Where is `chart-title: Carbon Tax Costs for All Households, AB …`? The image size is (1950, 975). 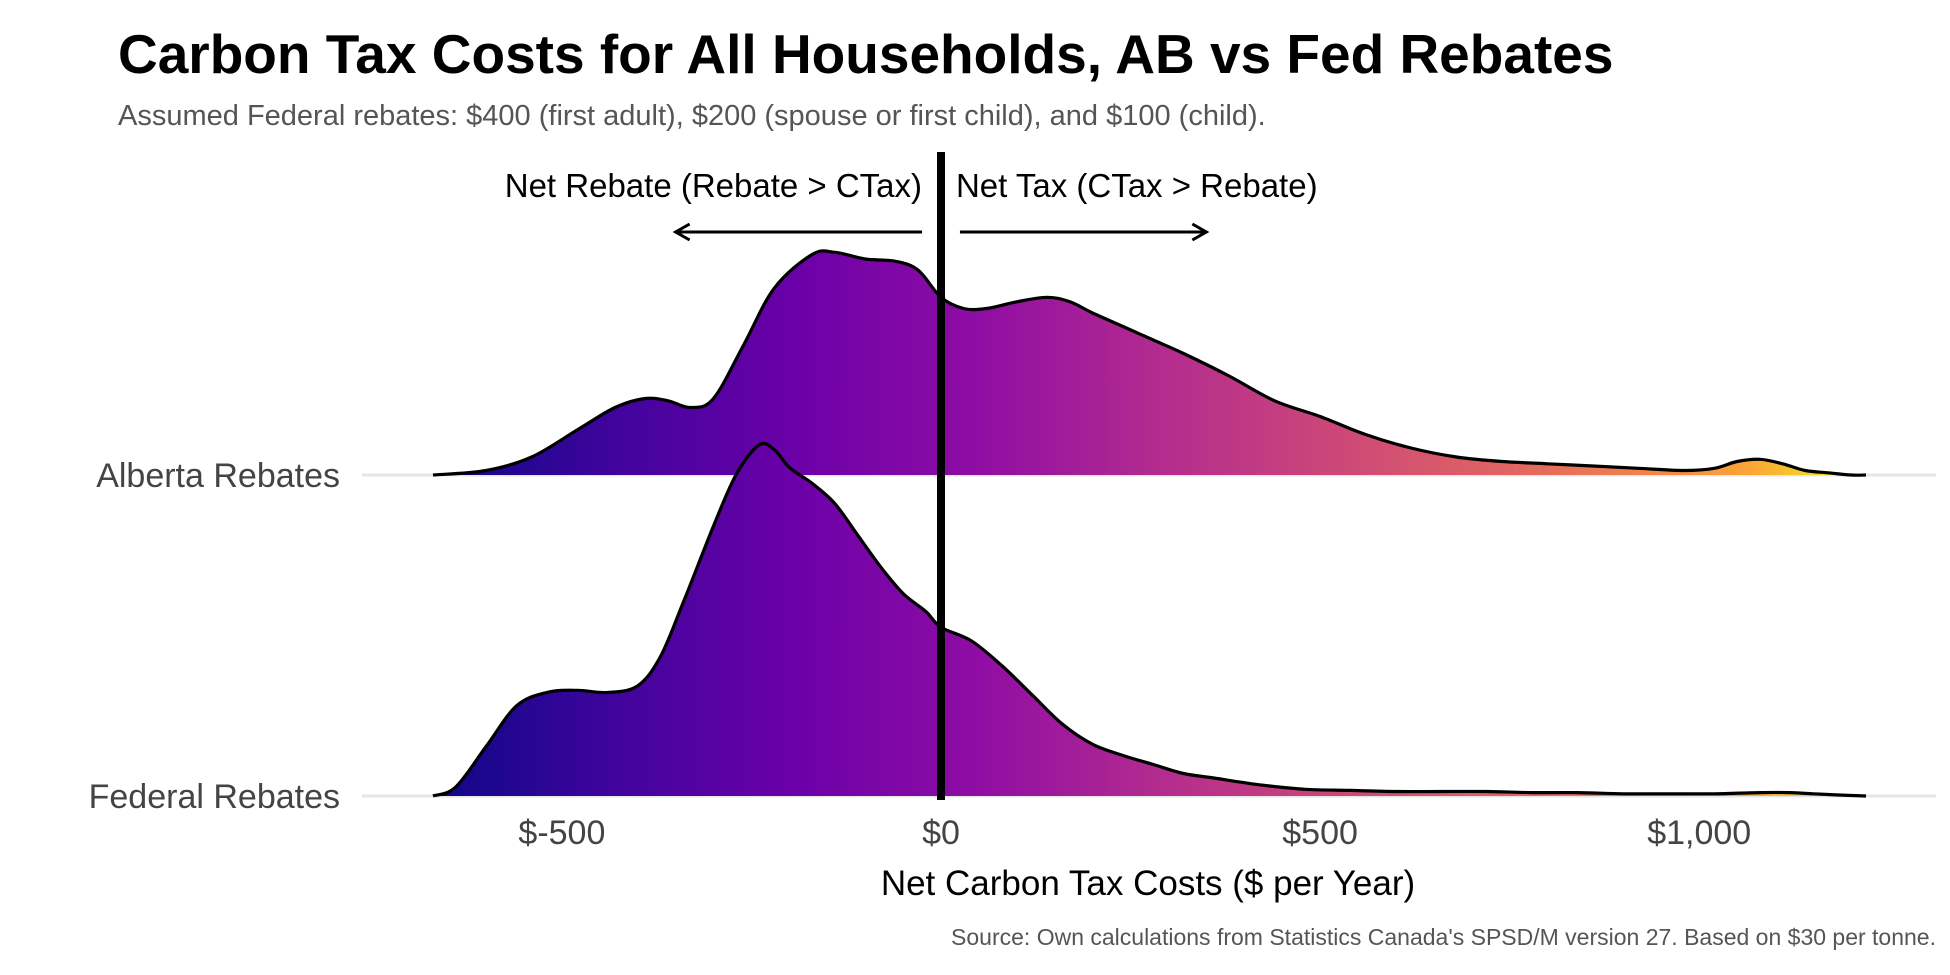 chart-title: Carbon Tax Costs for All Households, AB … is located at coordinates (866, 54).